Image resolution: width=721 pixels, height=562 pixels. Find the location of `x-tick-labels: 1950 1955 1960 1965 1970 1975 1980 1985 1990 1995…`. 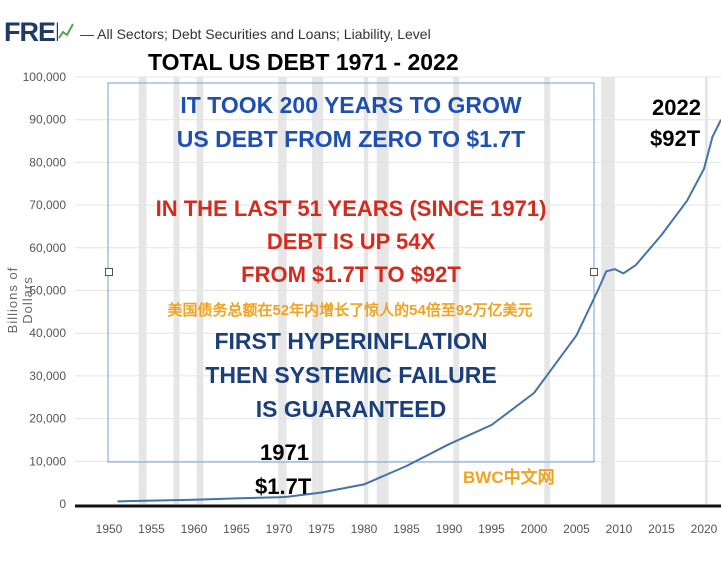

x-tick-labels: 1950 1955 1960 1965 1970 1975 1980 1985 1990 1995… is located at coordinates (407, 529).